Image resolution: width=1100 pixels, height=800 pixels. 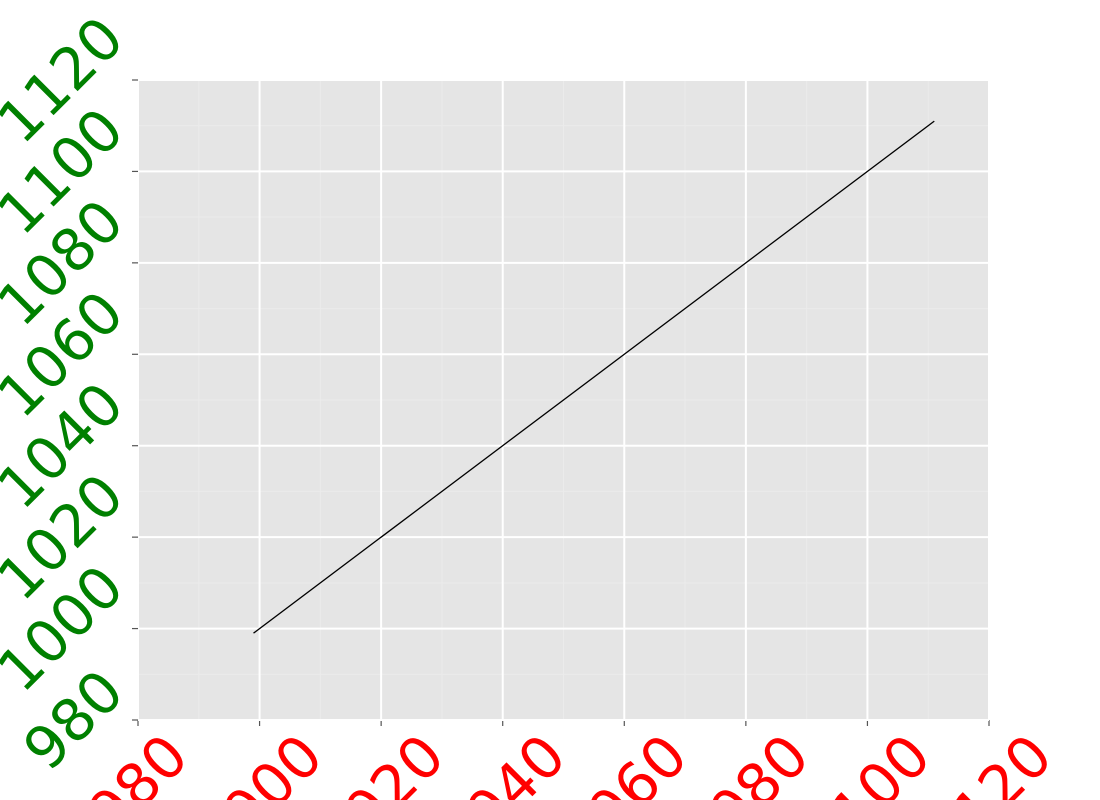 What do you see at coordinates (867, 760) in the screenshot?
I see `x-tick-label: 1100` at bounding box center [867, 760].